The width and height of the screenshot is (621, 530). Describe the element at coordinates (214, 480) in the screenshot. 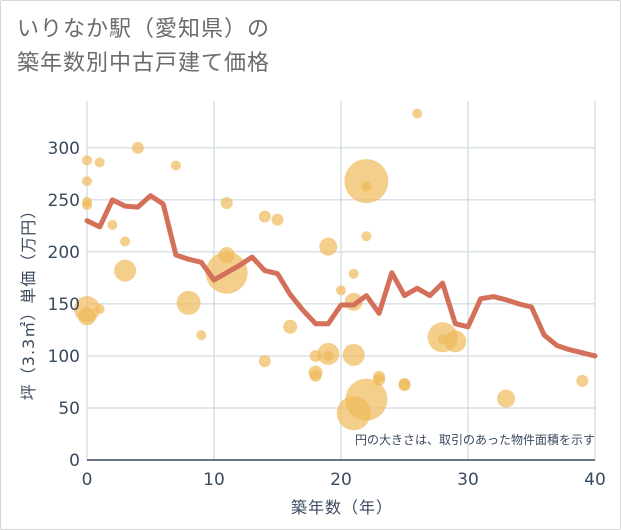

I see `x-tick-label: 10` at that location.